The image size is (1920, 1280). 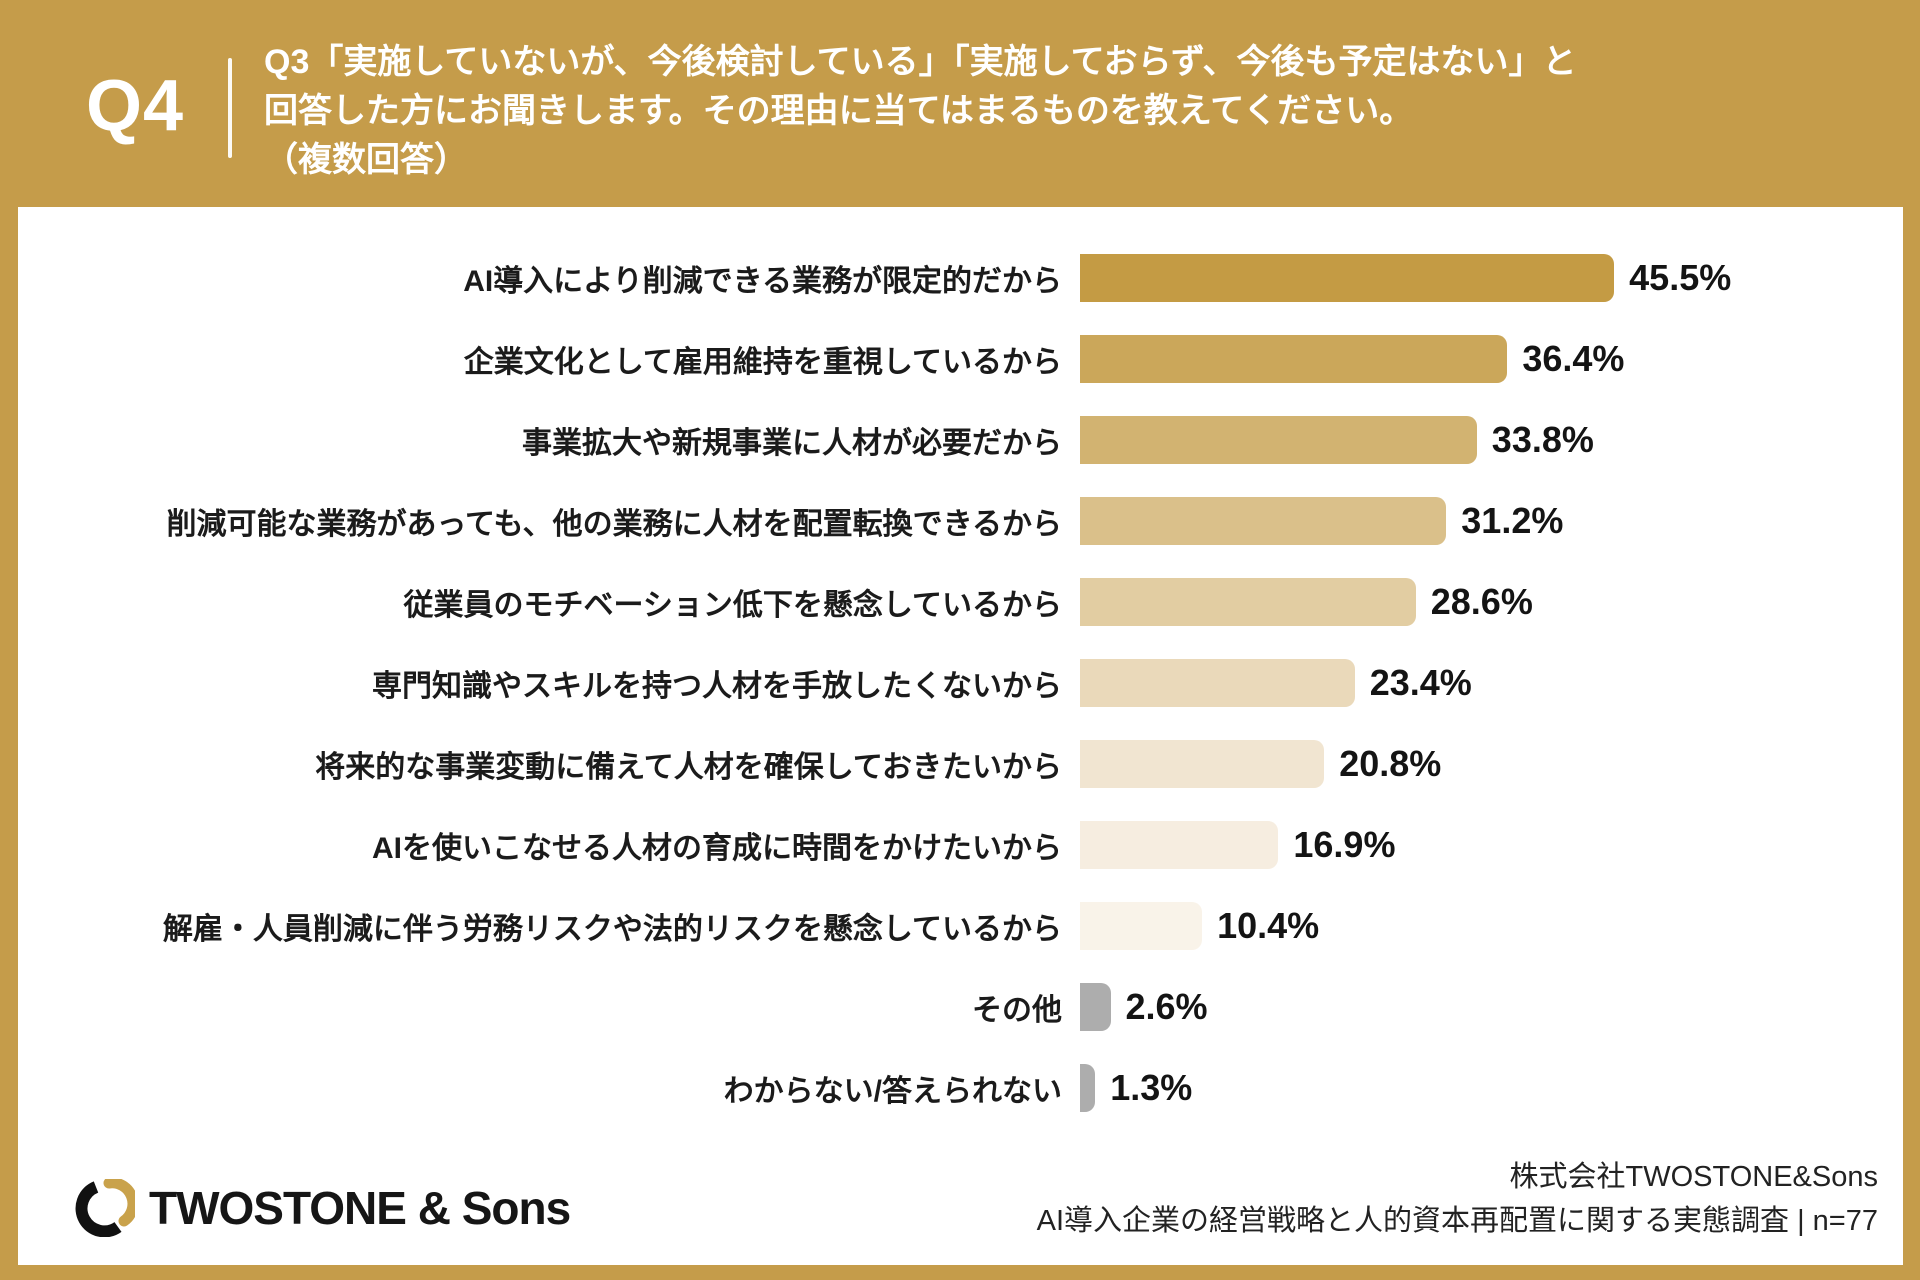 What do you see at coordinates (762, 362) in the screenshot?
I see `category-label: 企業文化として雇用維持を重視しているから` at bounding box center [762, 362].